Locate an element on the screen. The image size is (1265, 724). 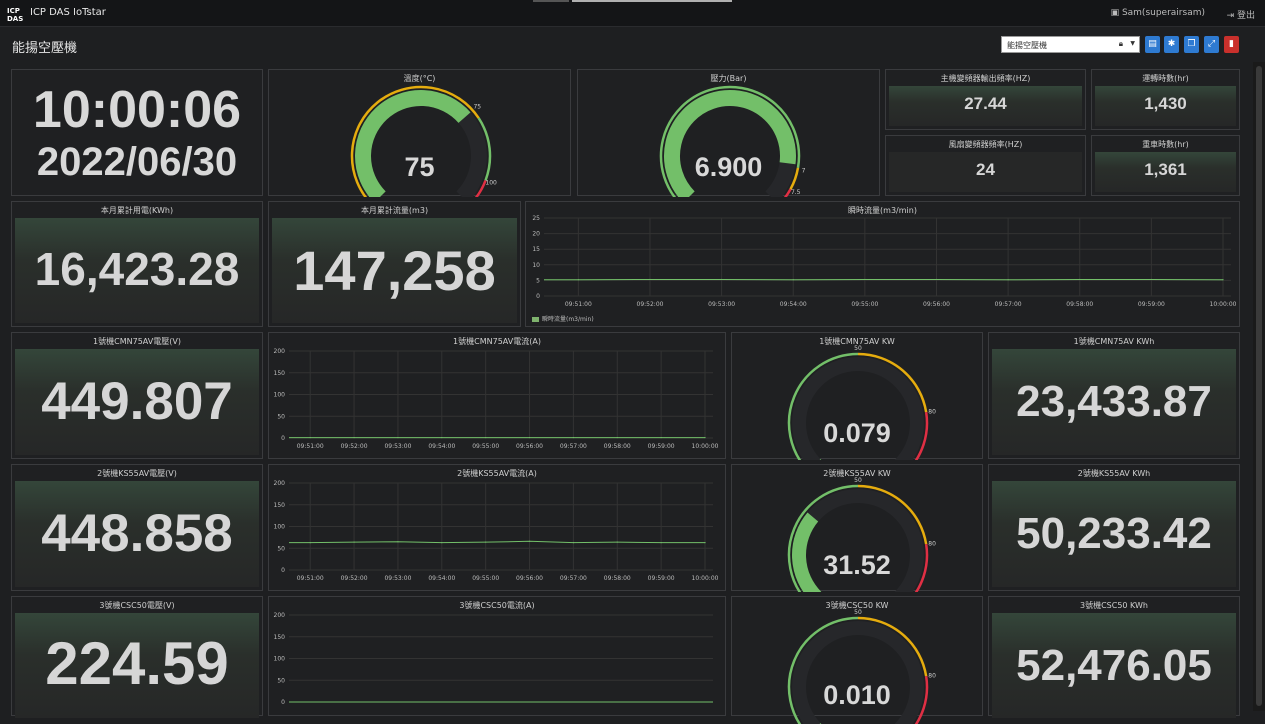
page-header: 能揚空壓機 能揚空壓機 🔒︎ ▼ ▤ ✱ ❐ ⤢ ▮ is located at coordinates (632, 45).